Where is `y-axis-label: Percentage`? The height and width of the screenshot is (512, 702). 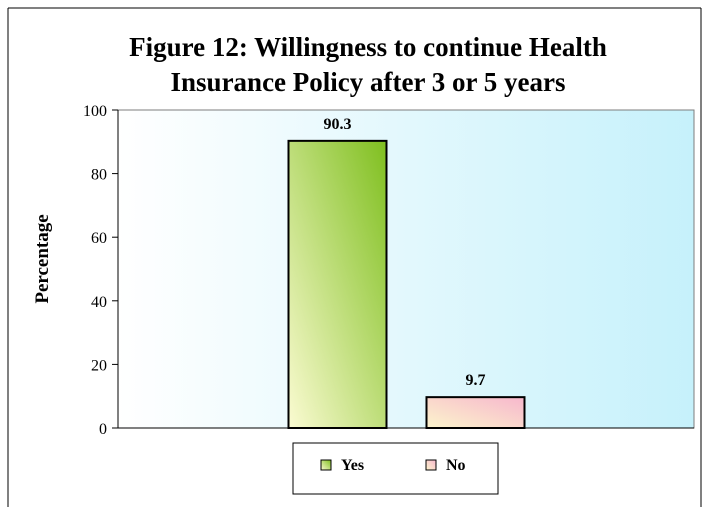 y-axis-label: Percentage is located at coordinates (42, 258).